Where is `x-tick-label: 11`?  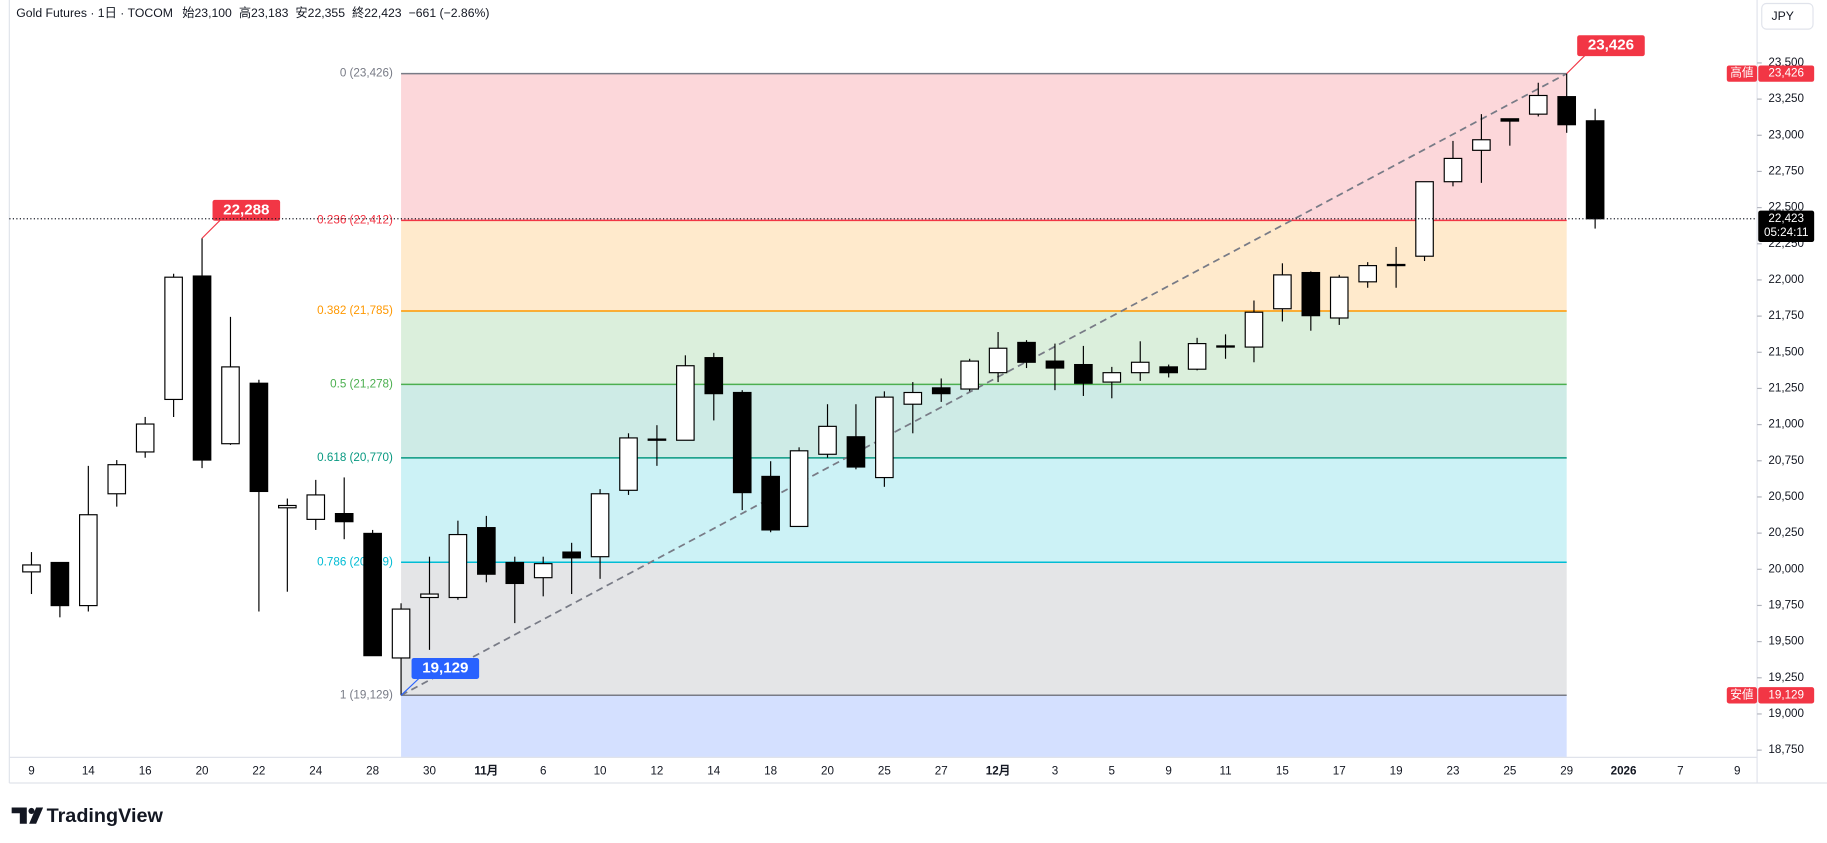
x-tick-label: 11 is located at coordinates (1225, 770).